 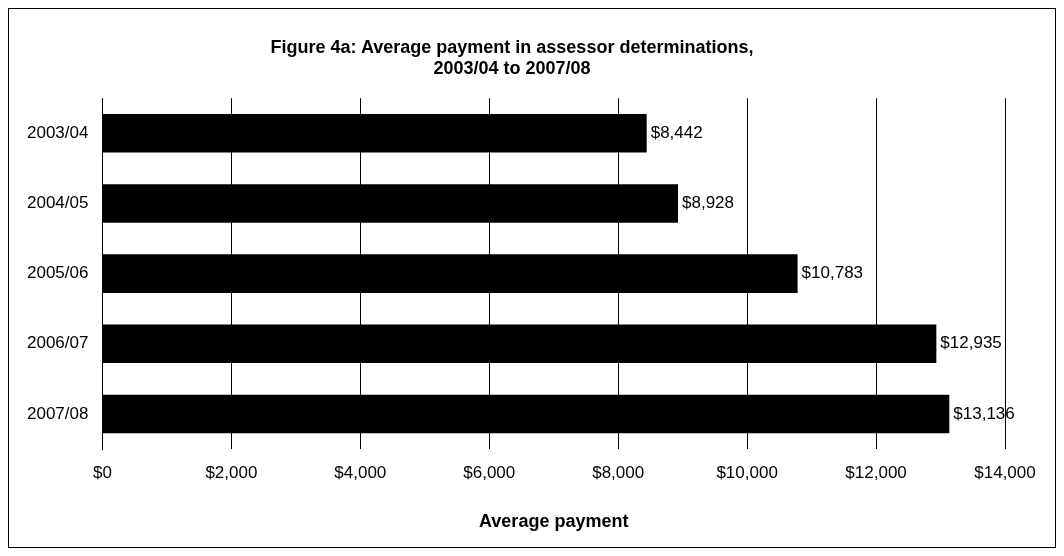 I want to click on y-tick-label: 2003/04, so click(x=58, y=132).